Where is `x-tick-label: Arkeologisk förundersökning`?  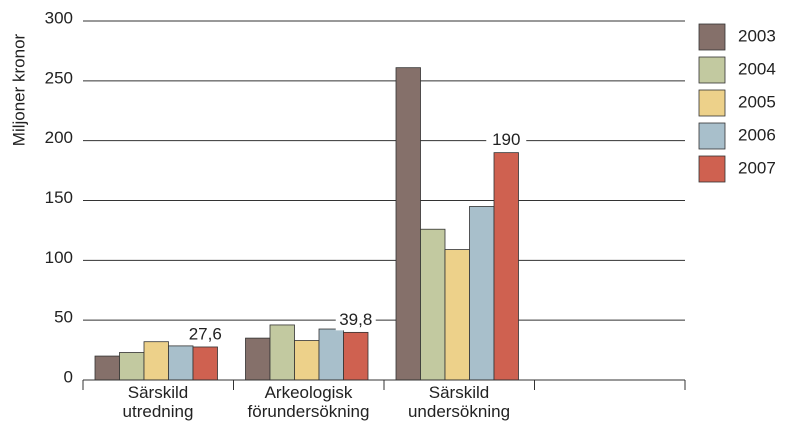 x-tick-label: Arkeologisk förundersökning is located at coordinates (308, 402).